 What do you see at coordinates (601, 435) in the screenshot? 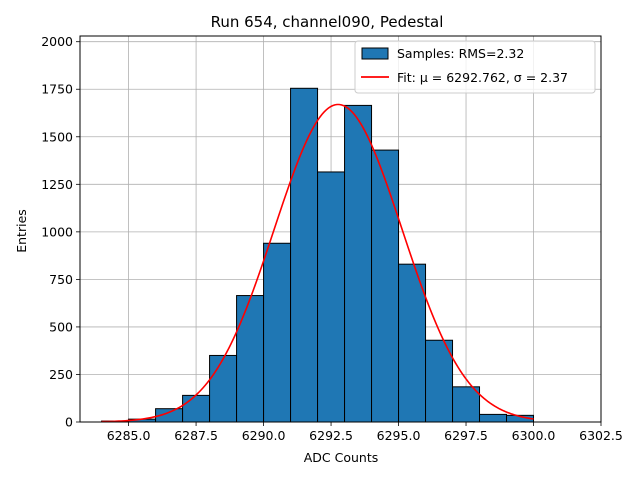
I see `x-tick-label: 6302.5` at bounding box center [601, 435].